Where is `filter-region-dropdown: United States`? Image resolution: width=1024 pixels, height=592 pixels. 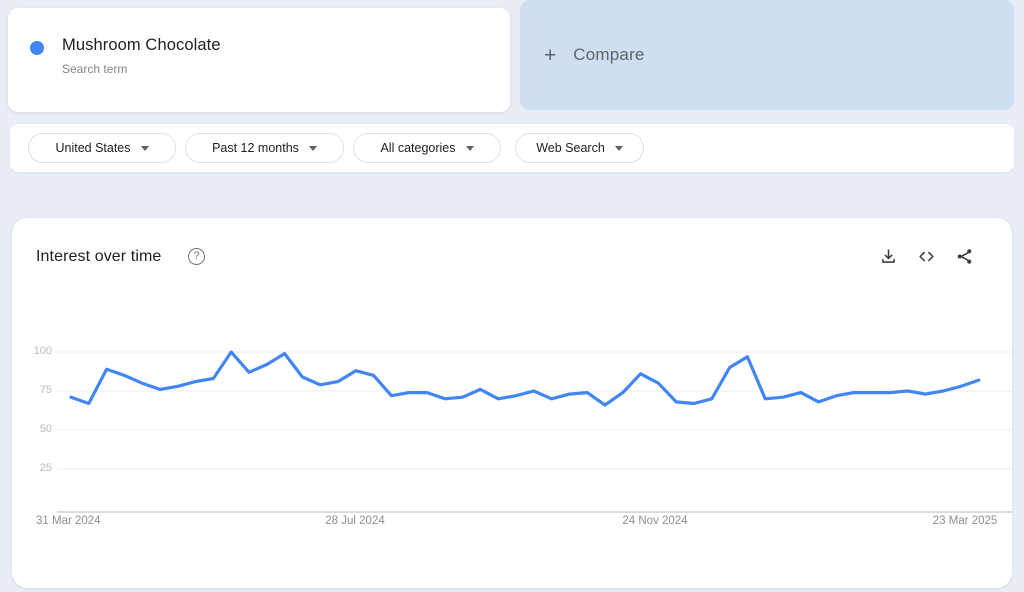 filter-region-dropdown: United States is located at coordinates (102, 148).